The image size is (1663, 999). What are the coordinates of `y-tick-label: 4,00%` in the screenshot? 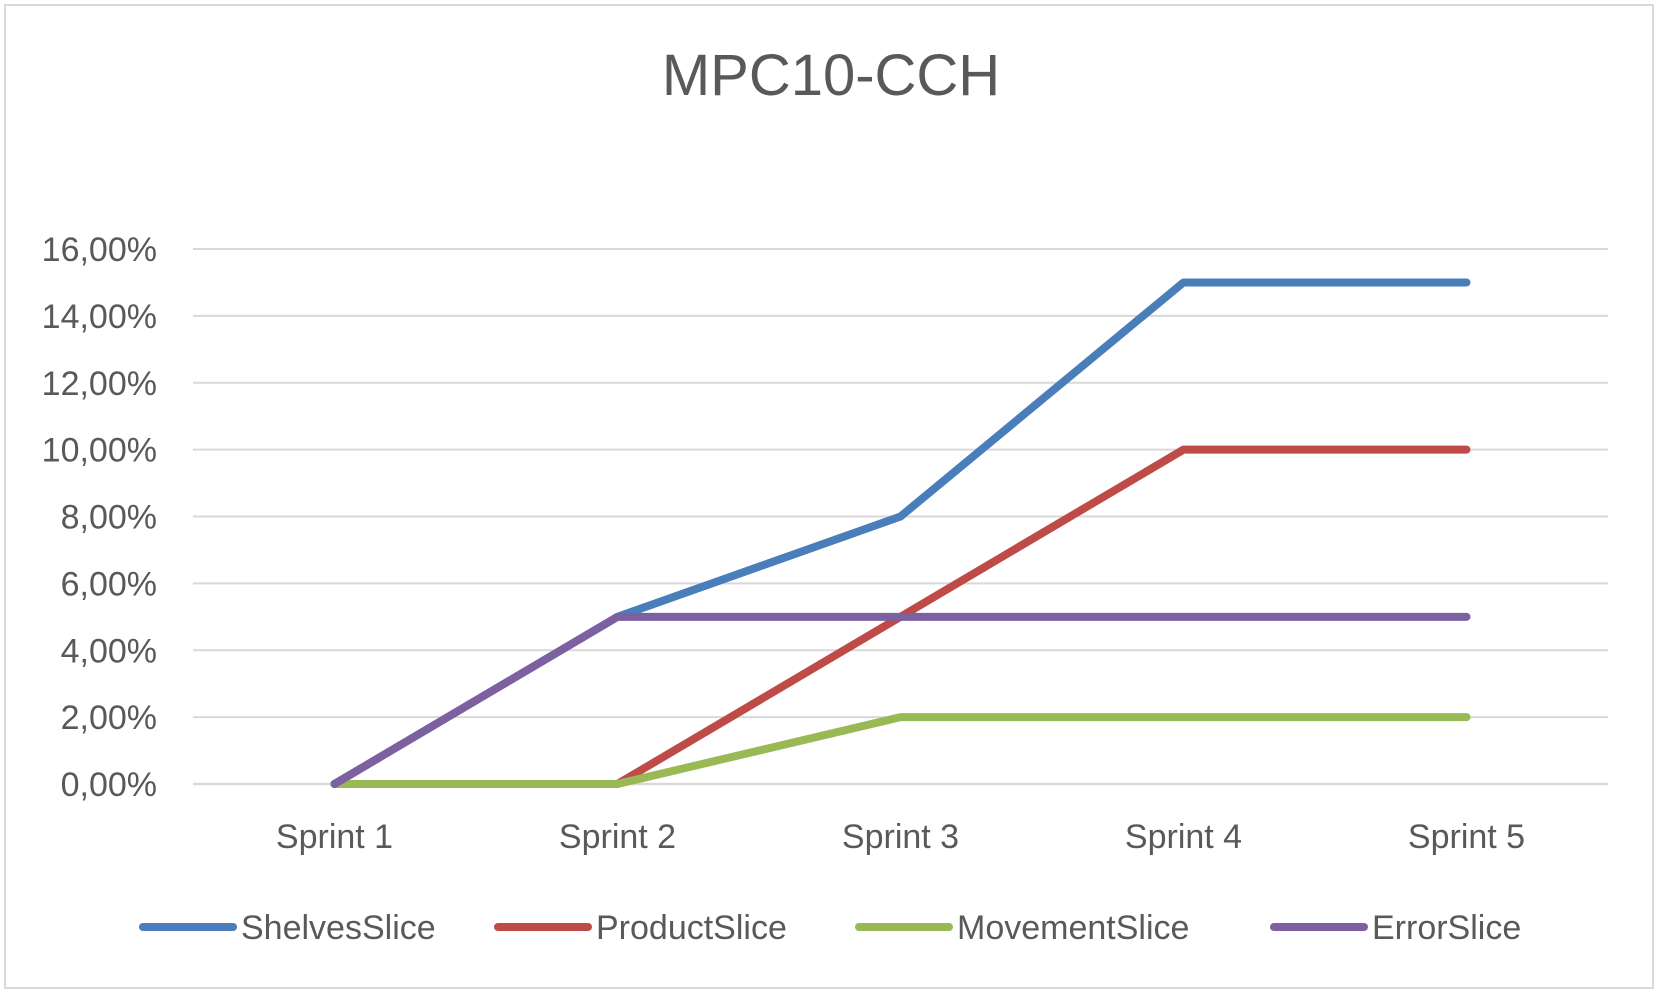 It's located at (109, 651).